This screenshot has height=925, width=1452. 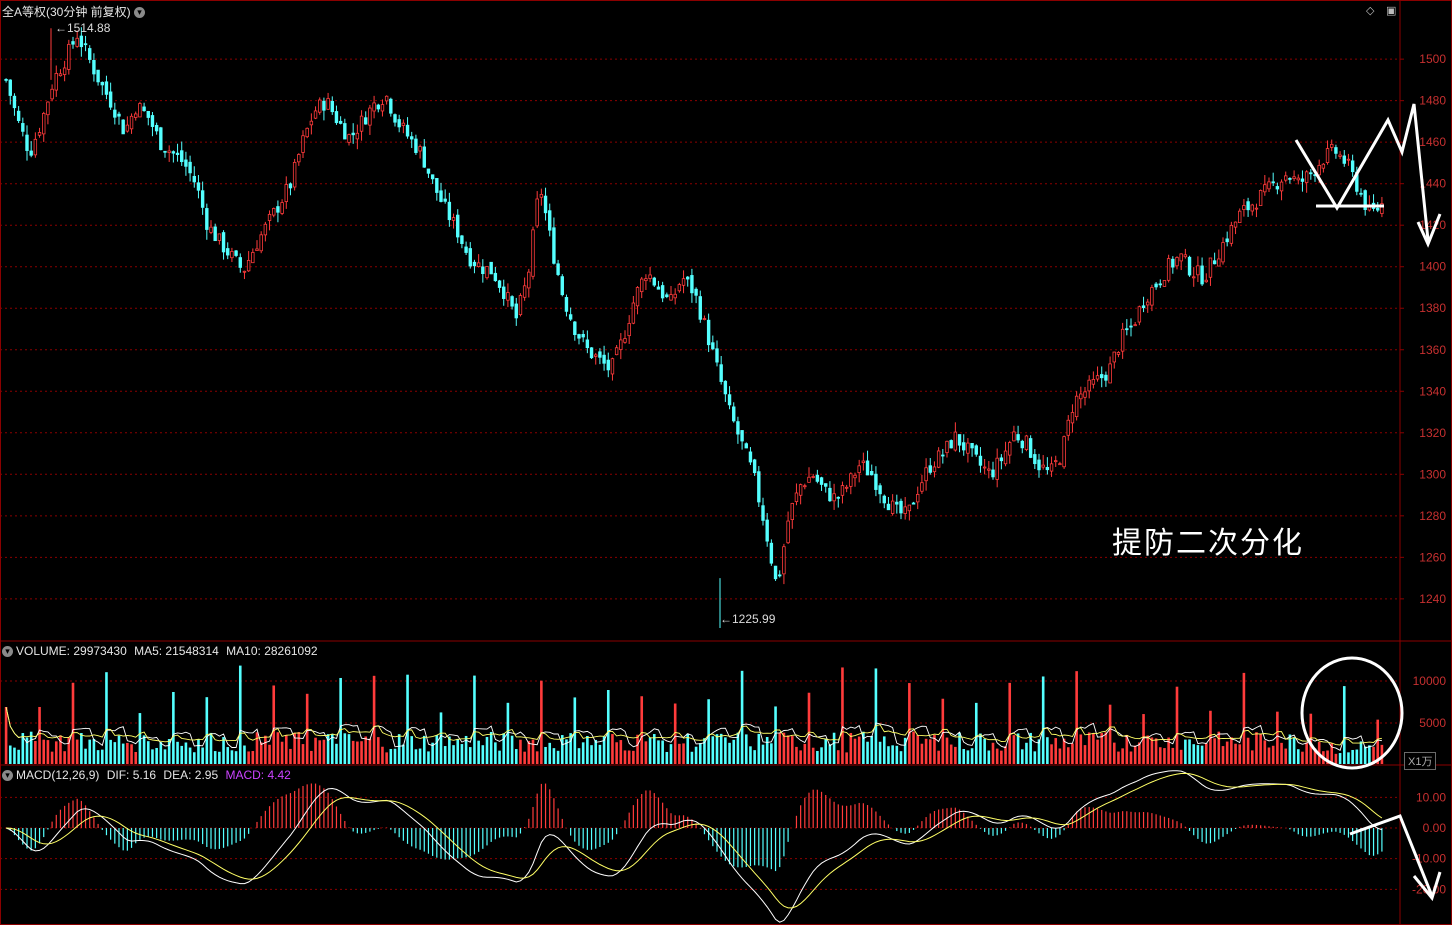 What do you see at coordinates (83, 28) in the screenshot?
I see `high-price-label: ←1514.88` at bounding box center [83, 28].